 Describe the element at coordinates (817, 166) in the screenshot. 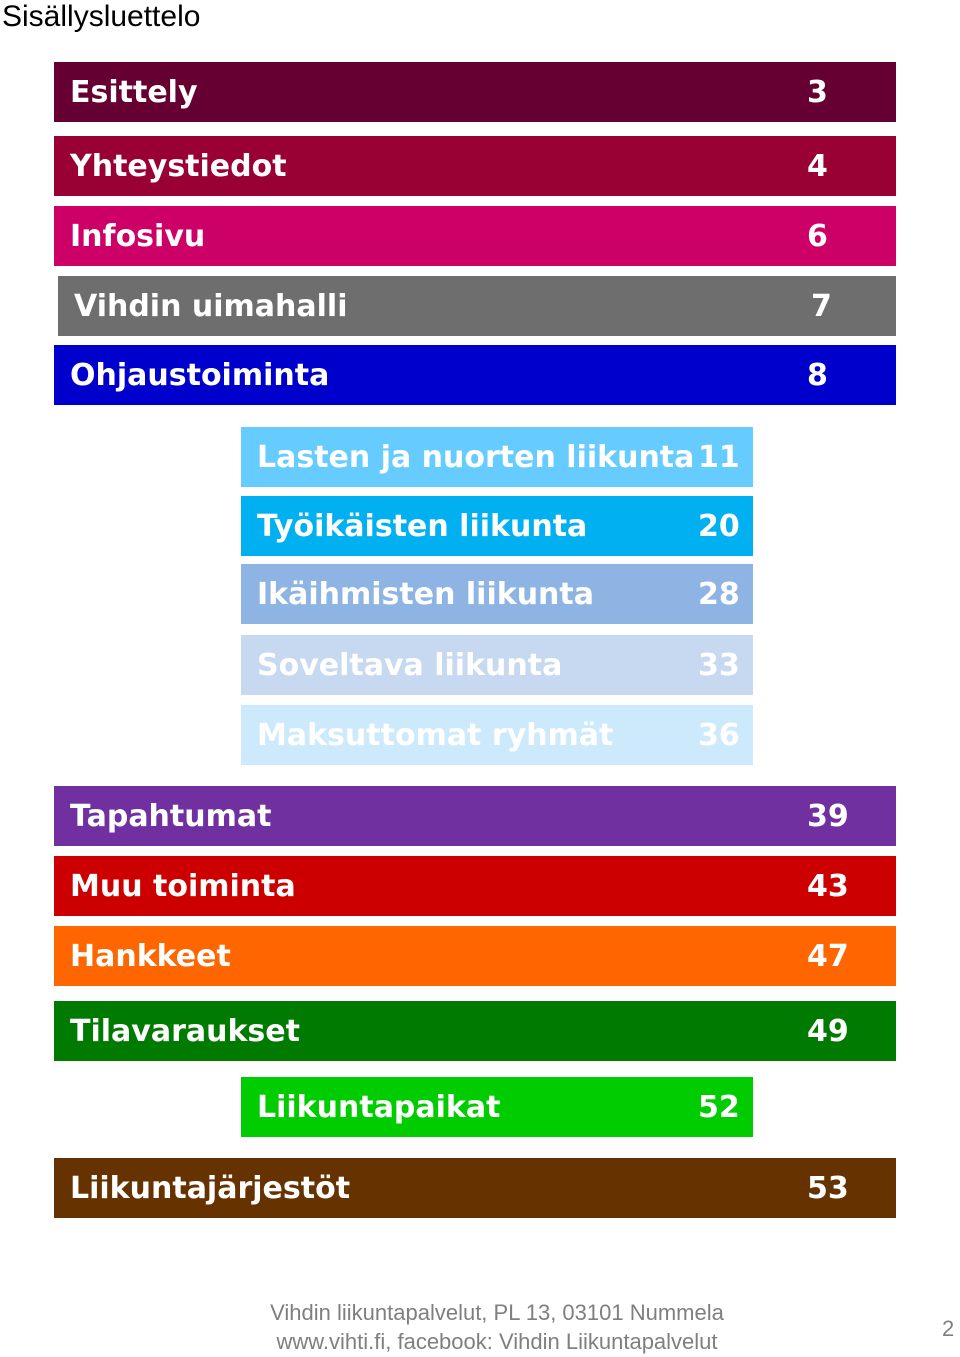

I see `toc-item-page: 4` at that location.